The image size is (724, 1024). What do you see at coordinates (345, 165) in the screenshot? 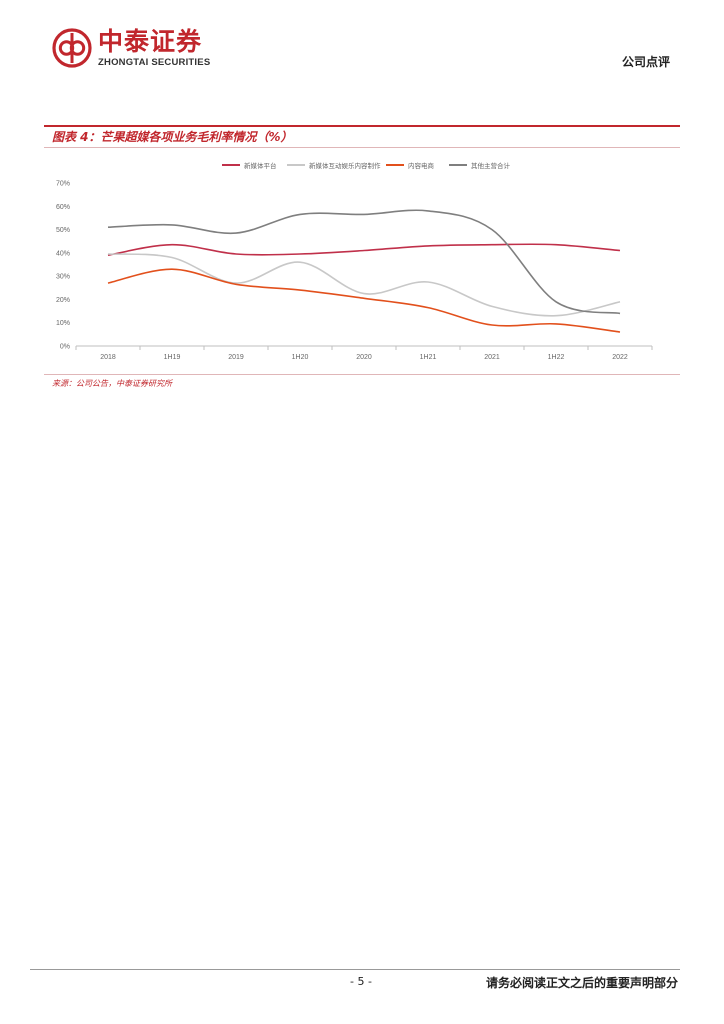
I see `legend-label: 新媒体互动娱乐内容制作` at bounding box center [345, 165].